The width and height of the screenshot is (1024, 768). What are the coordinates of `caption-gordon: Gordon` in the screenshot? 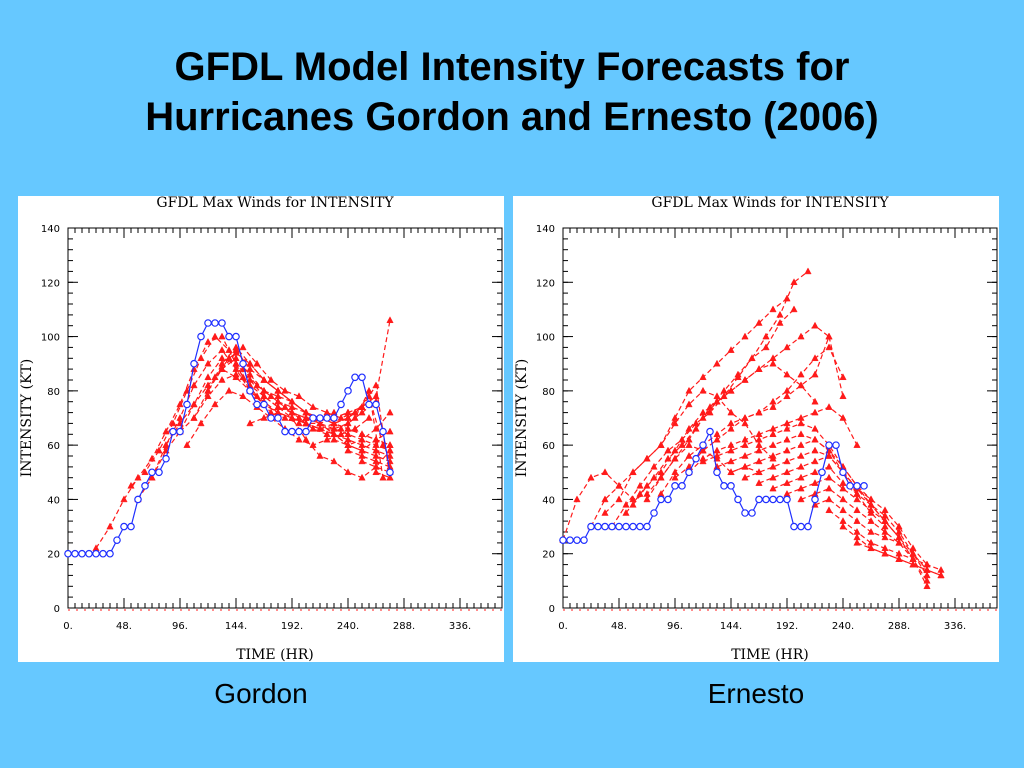 It's located at (261, 693).